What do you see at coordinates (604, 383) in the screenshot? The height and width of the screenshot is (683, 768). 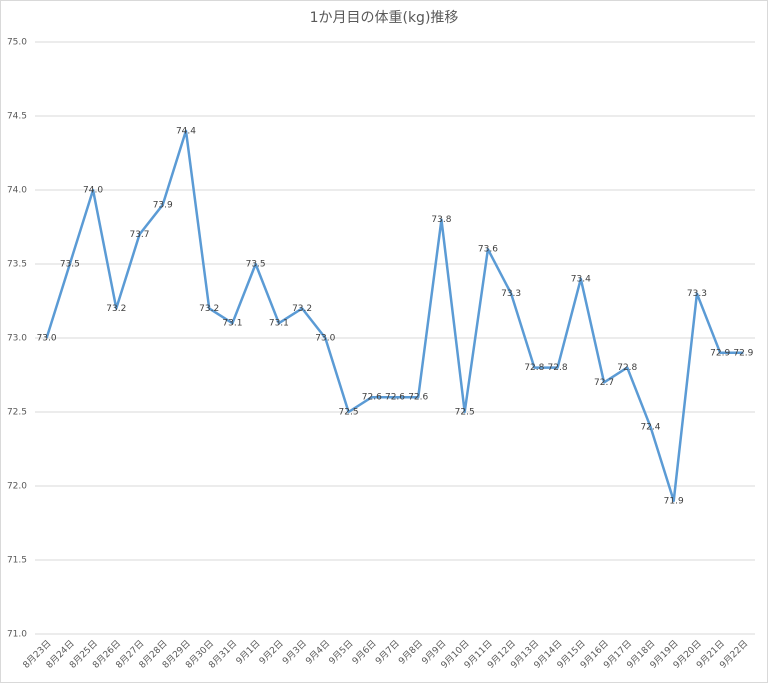 I see `data-label: 72.7` at bounding box center [604, 383].